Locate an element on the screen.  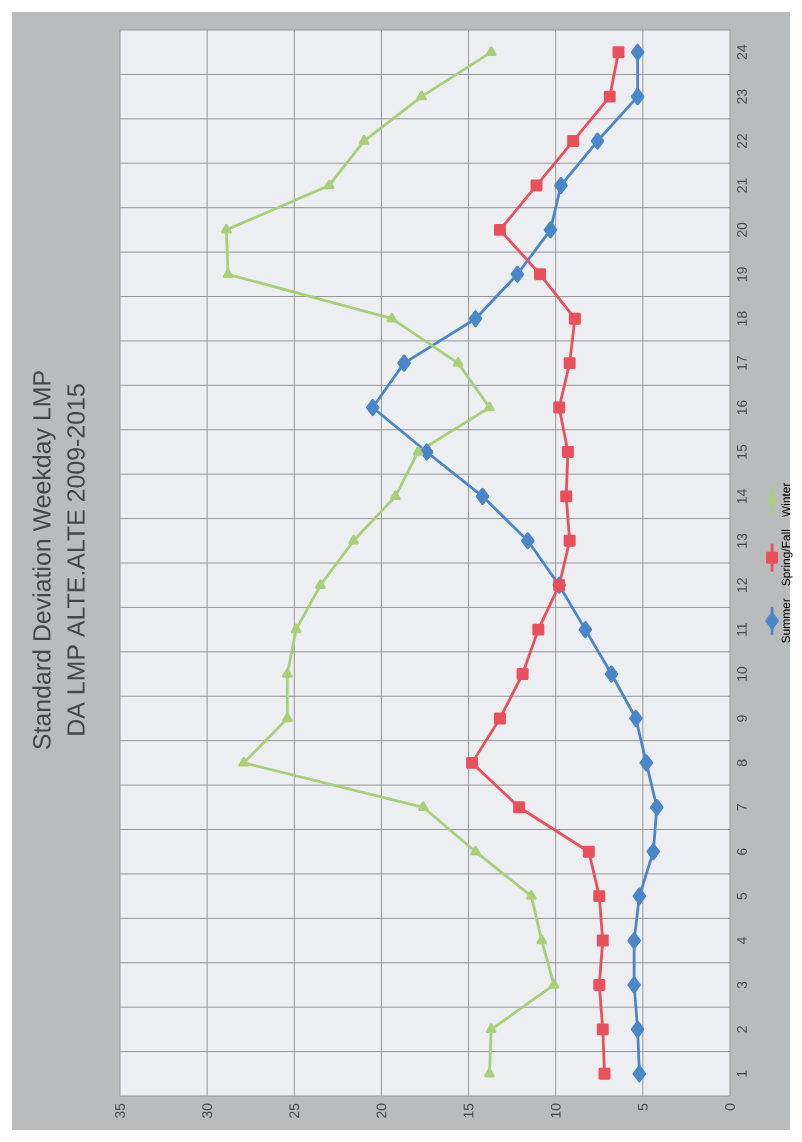
text: Standard Deviation Weekday LMP is located at coordinates (44, 560).